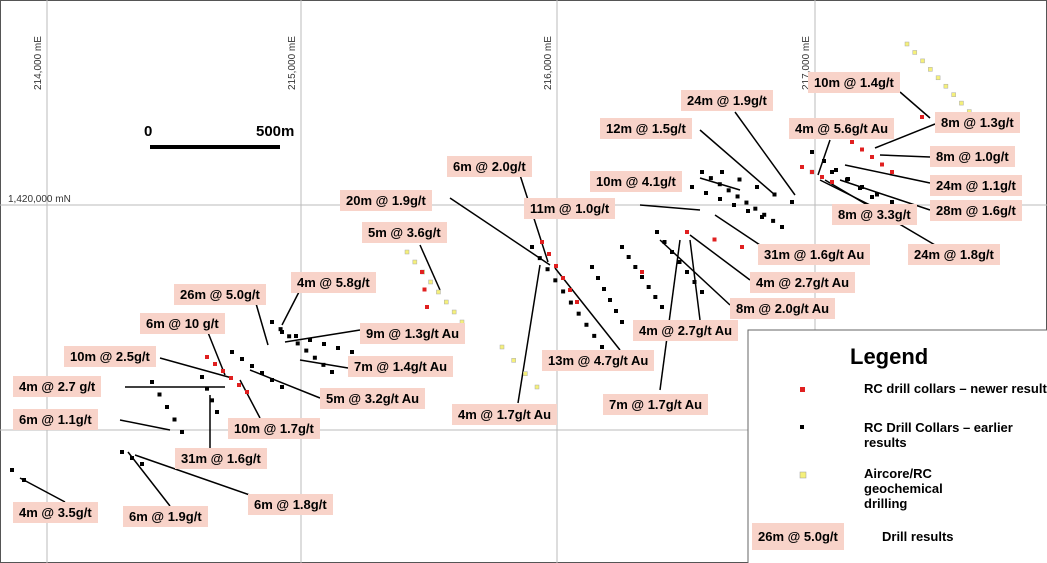  I want to click on drill-result: 9m @ 1.3g/t Au, so click(413, 333).